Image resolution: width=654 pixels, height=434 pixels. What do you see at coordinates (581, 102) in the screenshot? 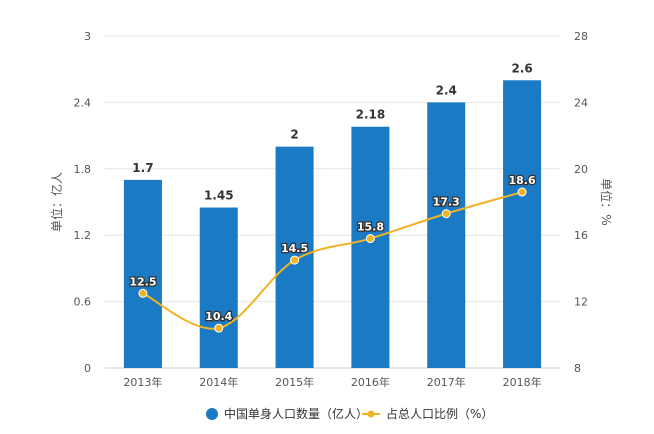
I see `y2-tick-label: 24` at bounding box center [581, 102].